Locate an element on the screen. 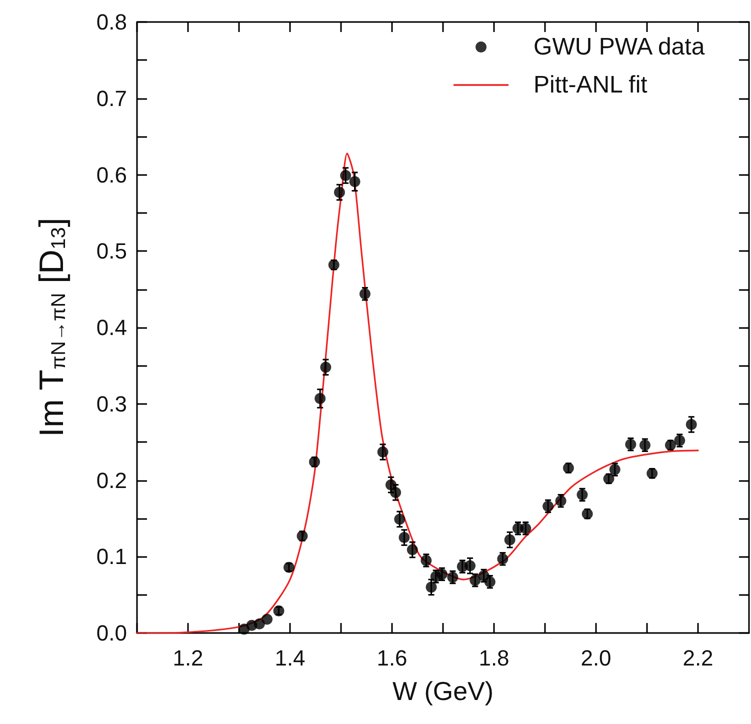 This screenshot has height=724, width=751. y-tick-label: 0.7 is located at coordinates (111, 98).